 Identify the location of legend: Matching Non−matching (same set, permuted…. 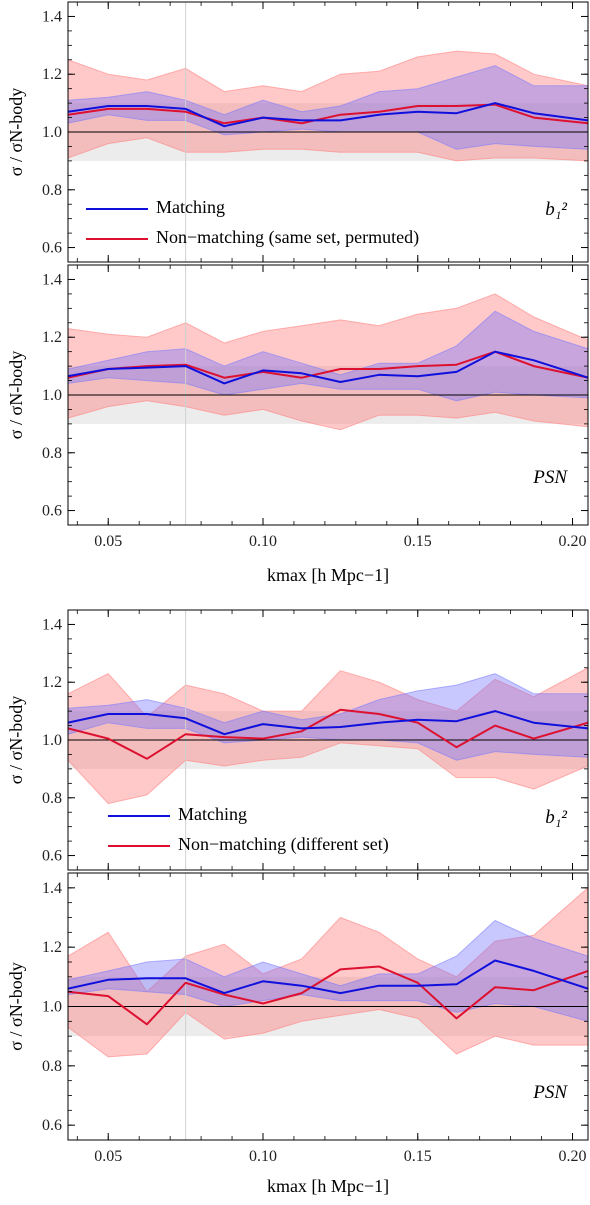
(252, 222).